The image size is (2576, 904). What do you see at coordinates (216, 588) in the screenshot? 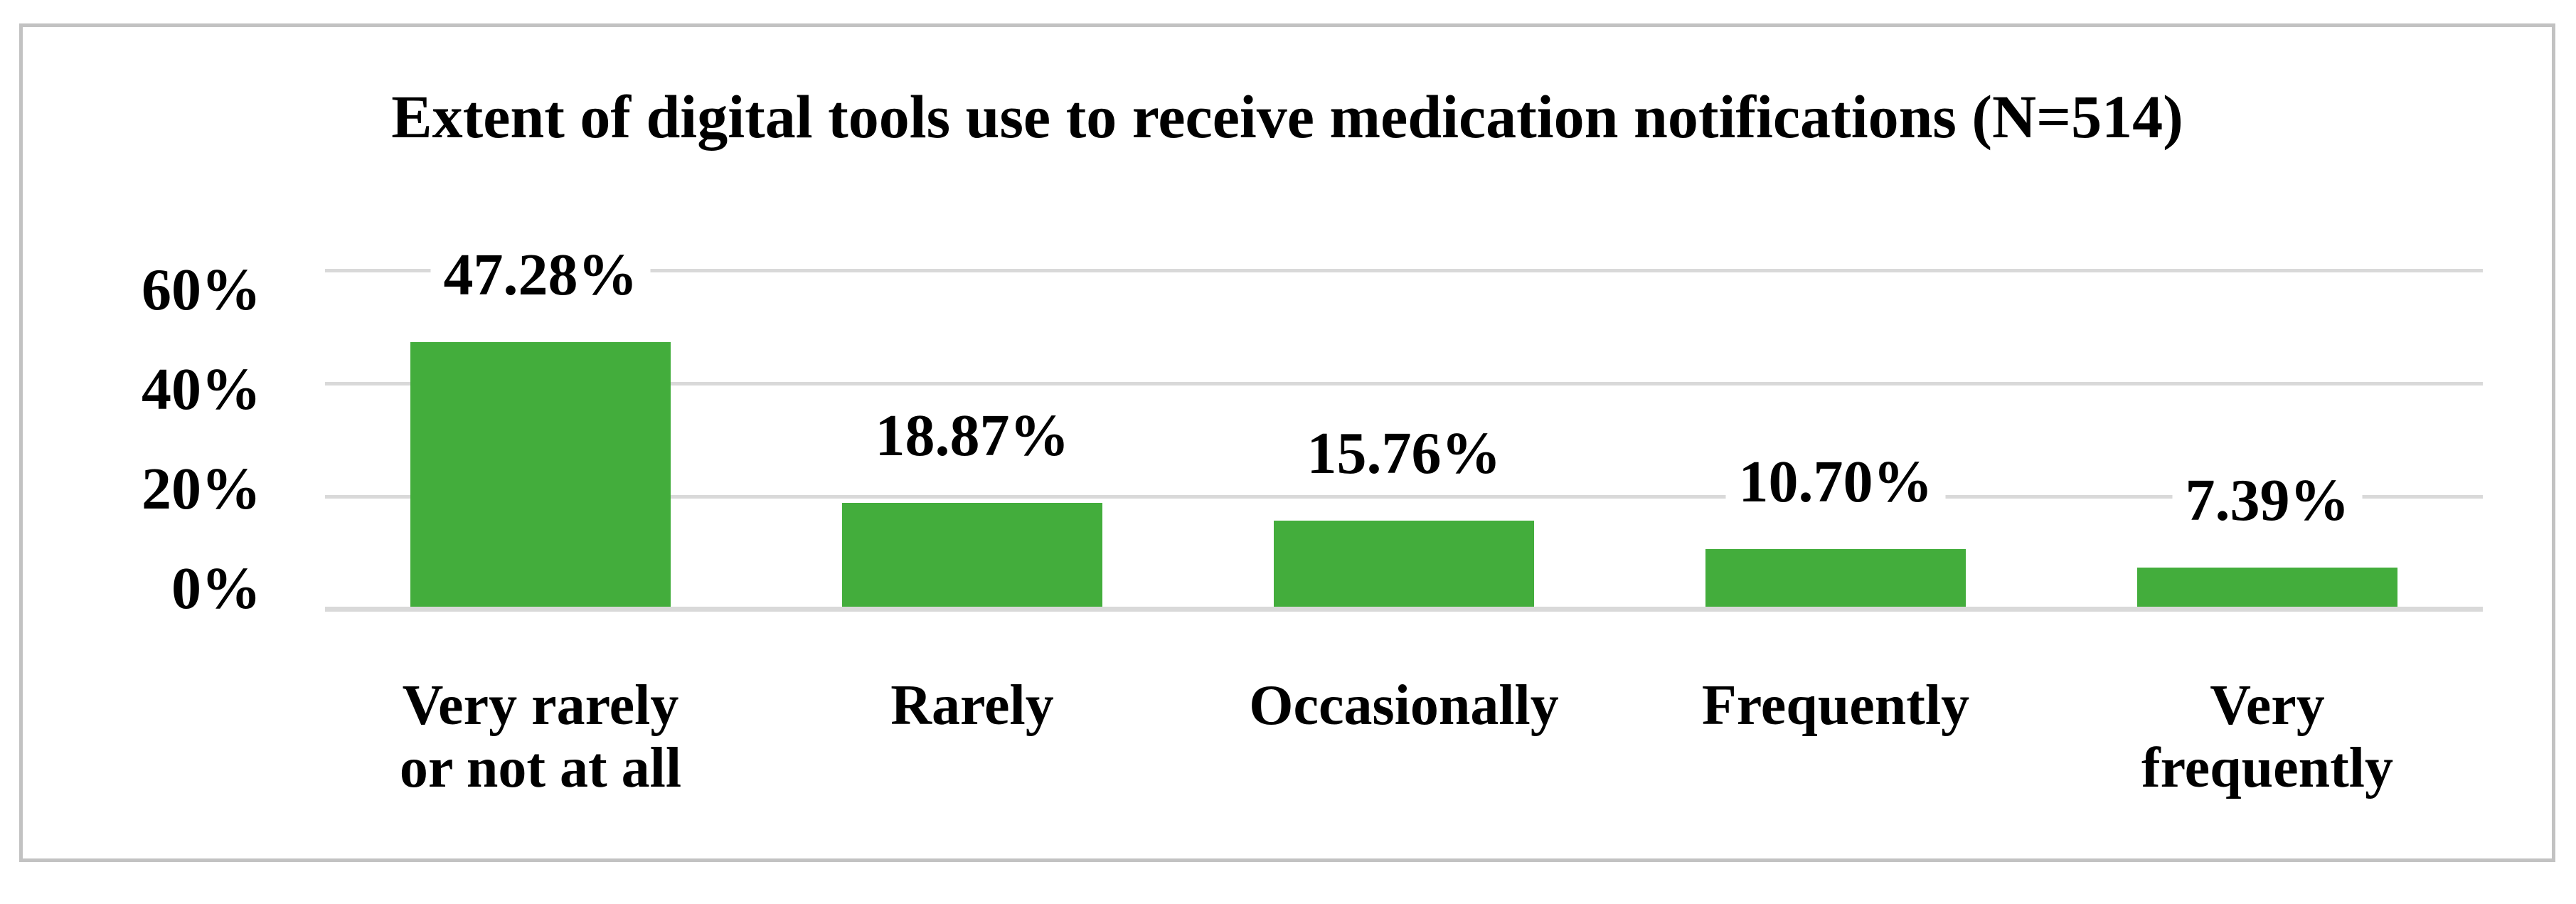
I see `y-tick-label-0pct: 0%` at bounding box center [216, 588].